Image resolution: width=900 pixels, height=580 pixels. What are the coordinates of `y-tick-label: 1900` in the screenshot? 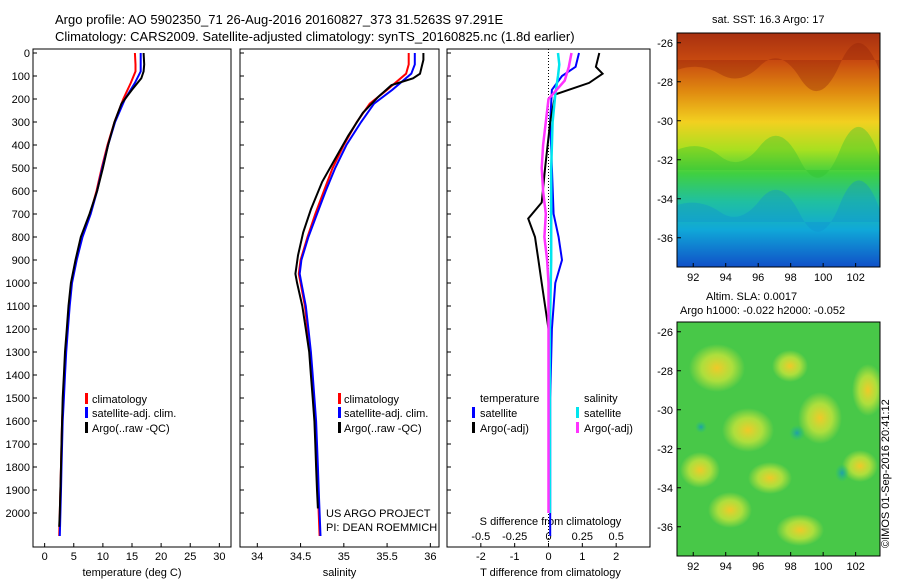 It's located at (18, 491).